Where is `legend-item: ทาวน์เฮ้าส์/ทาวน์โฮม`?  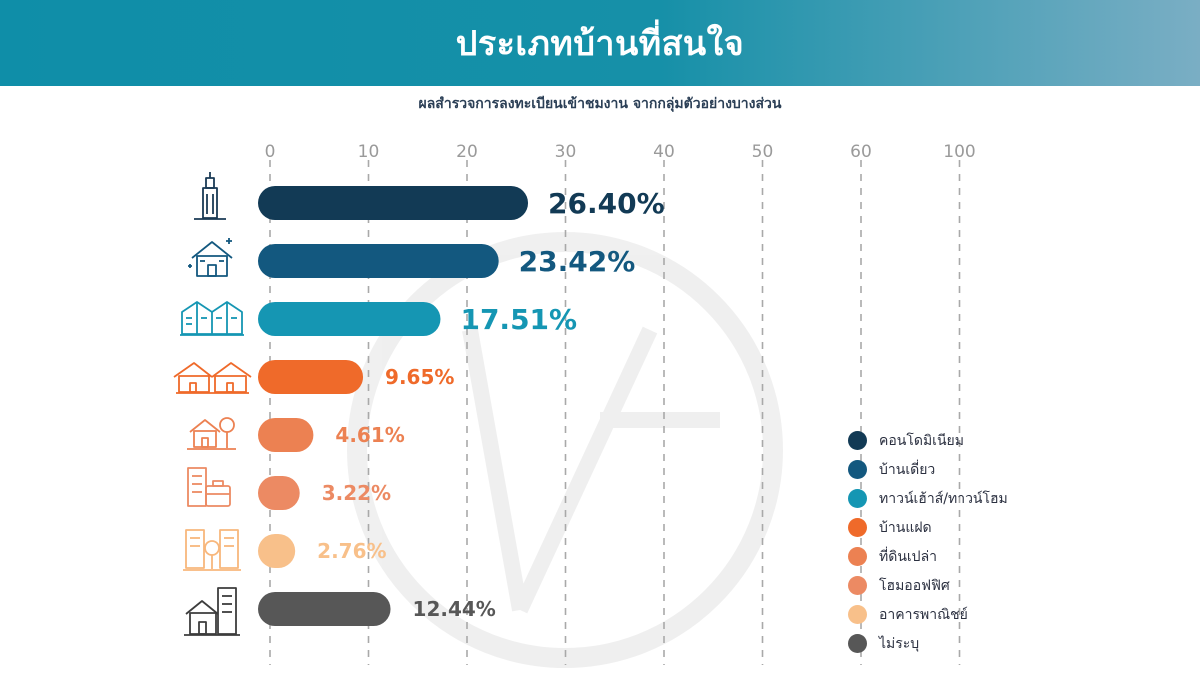 legend-item: ทาวน์เฮ้าส์/ทาวน์โฮม is located at coordinates (948, 498).